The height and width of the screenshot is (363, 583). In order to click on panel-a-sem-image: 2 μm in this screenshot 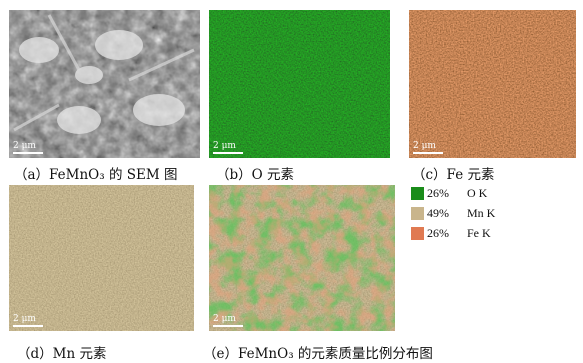, I will do `click(104, 84)`.